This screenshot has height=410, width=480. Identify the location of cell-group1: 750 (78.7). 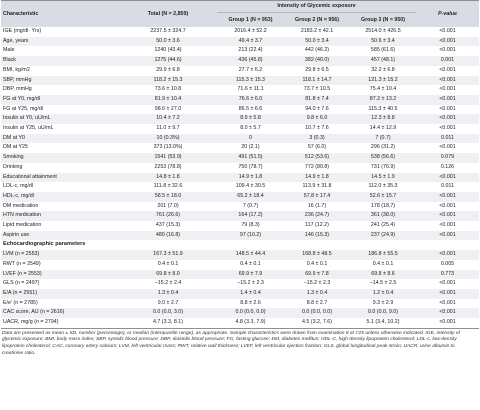
(250, 167).